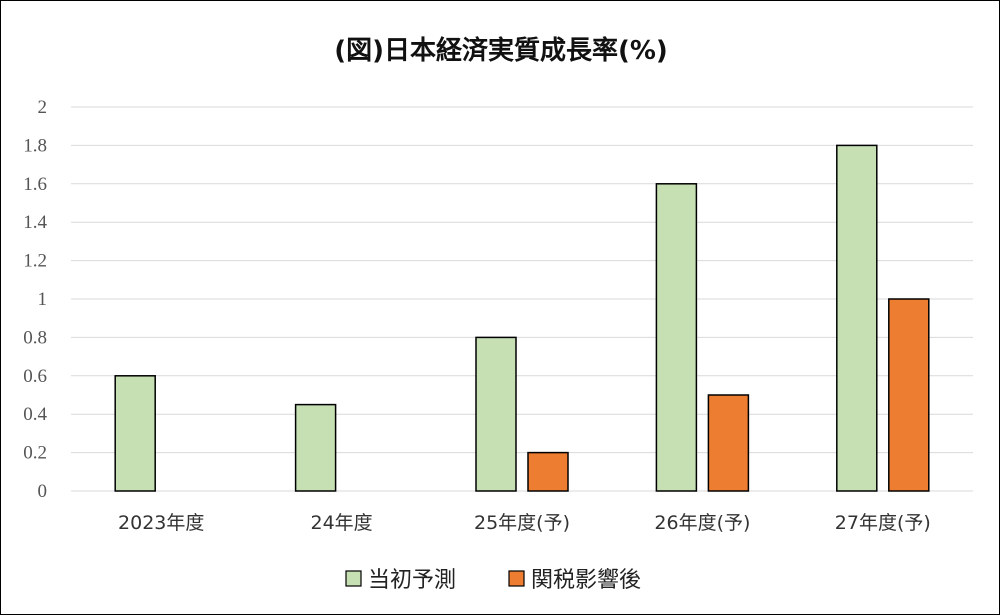 Image resolution: width=1000 pixels, height=616 pixels. Describe the element at coordinates (493, 580) in the screenshot. I see `legend: 当初予測 関税影響後` at that location.